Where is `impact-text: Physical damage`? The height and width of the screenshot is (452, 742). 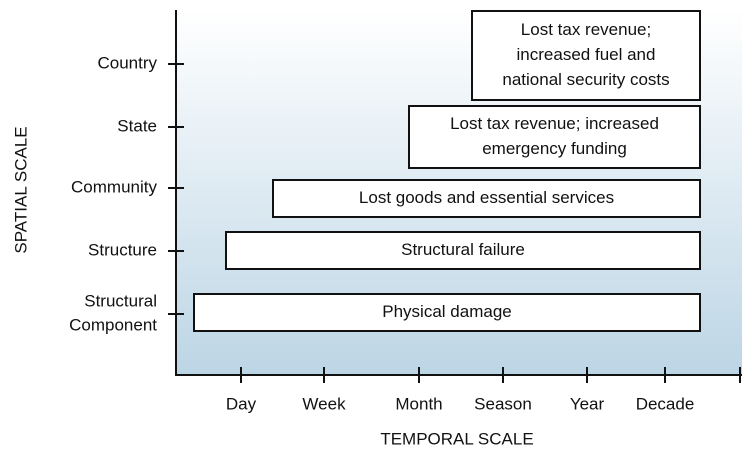 impact-text: Physical damage is located at coordinates (446, 311).